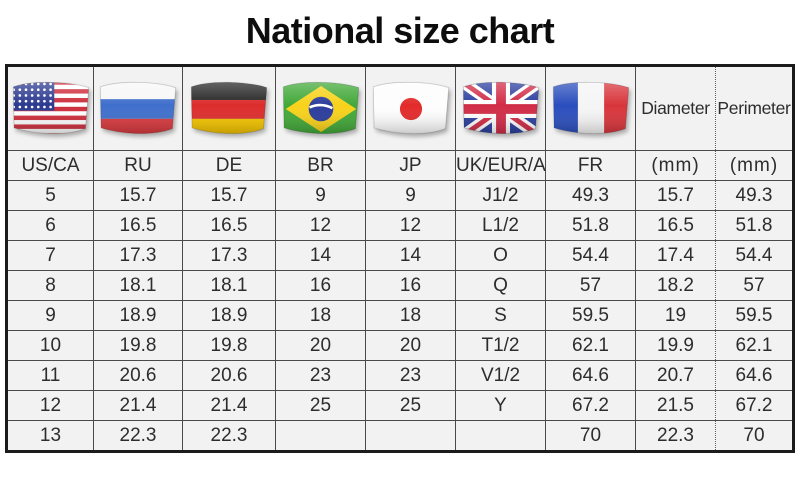 The image size is (800, 492). Describe the element at coordinates (675, 436) in the screenshot. I see `diameter-value-cell: 22.3` at that location.